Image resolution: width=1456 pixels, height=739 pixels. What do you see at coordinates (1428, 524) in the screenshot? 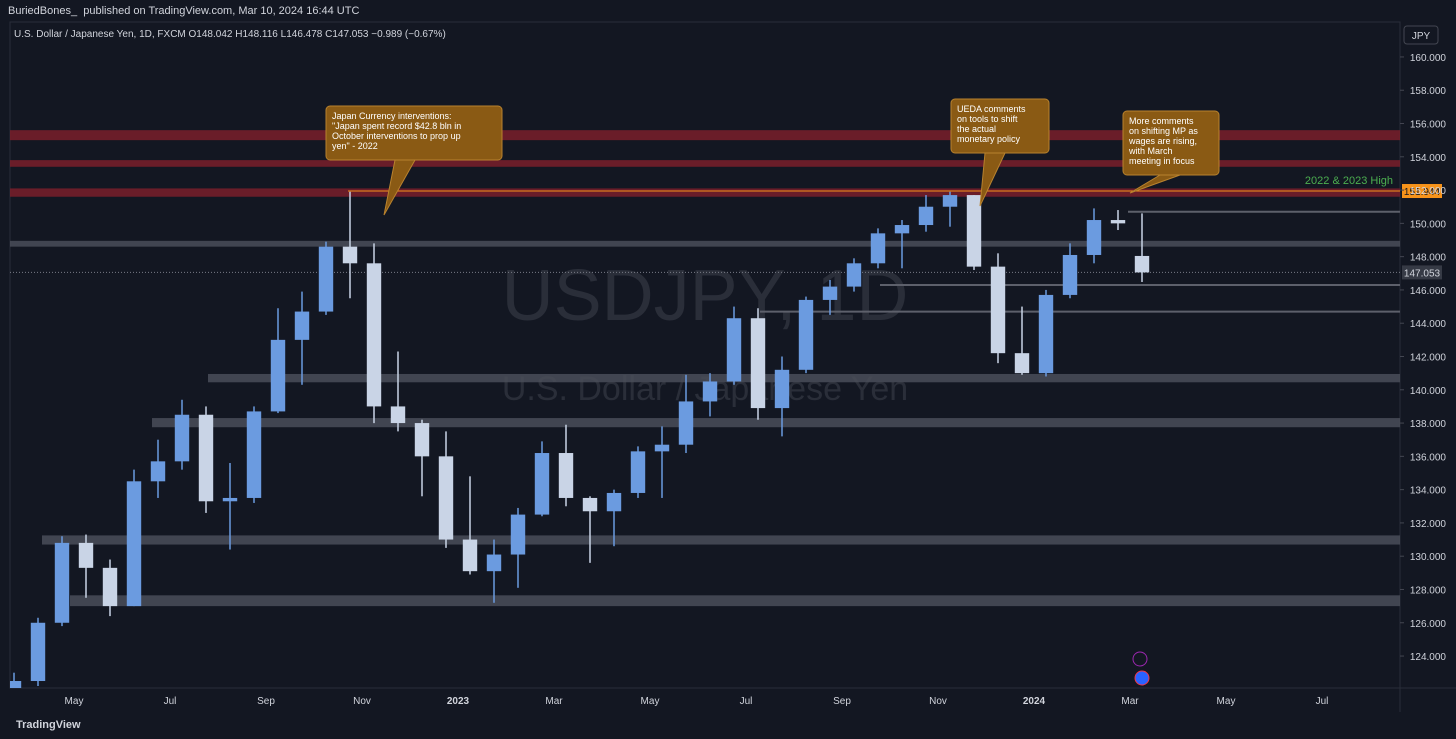
I see `y-tick-label: 132.000` at bounding box center [1428, 524].